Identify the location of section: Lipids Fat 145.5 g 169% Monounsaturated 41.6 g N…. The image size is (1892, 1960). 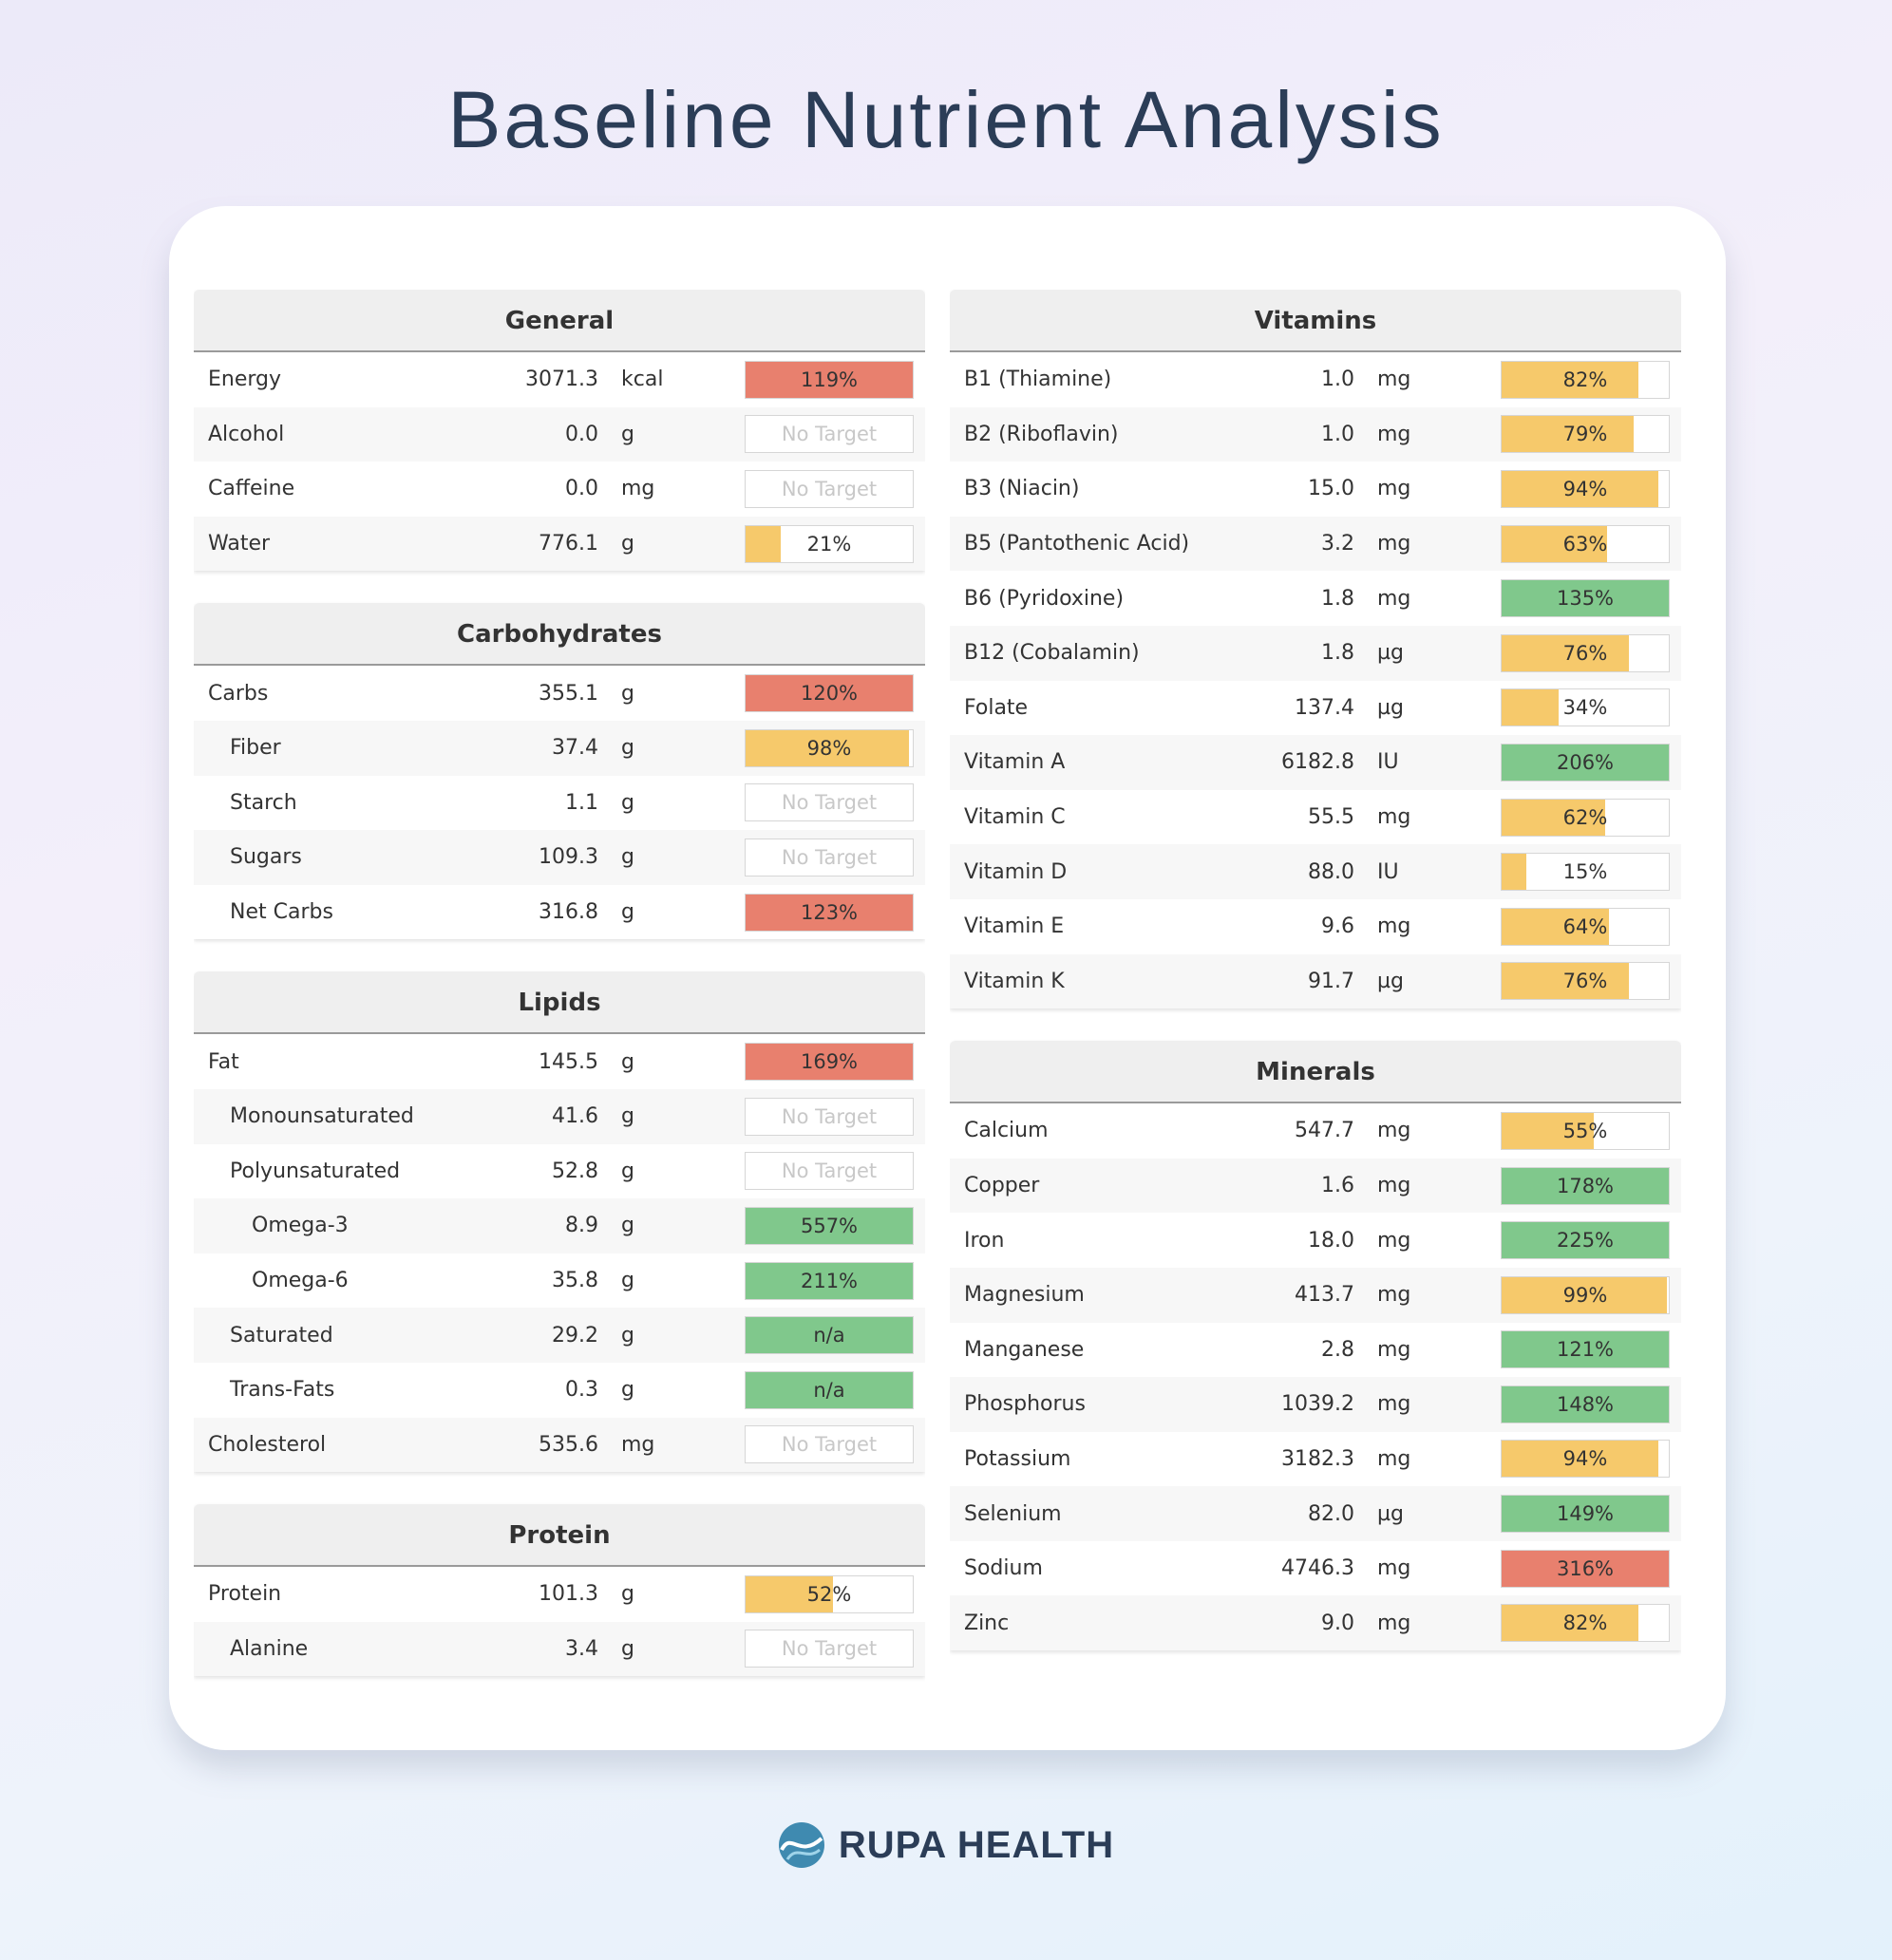
(559, 1222).